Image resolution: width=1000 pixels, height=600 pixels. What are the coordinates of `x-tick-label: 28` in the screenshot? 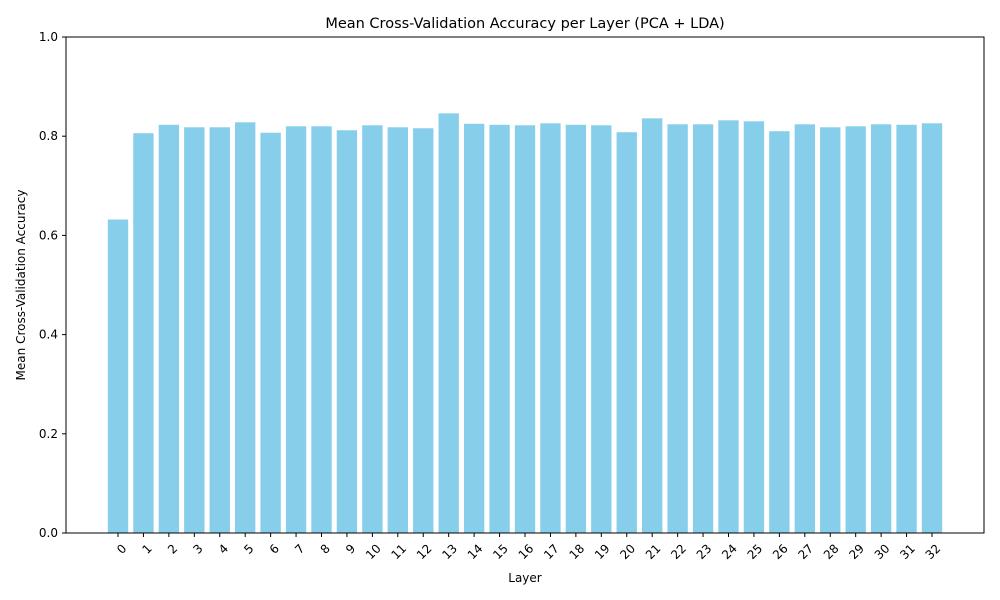 It's located at (831, 551).